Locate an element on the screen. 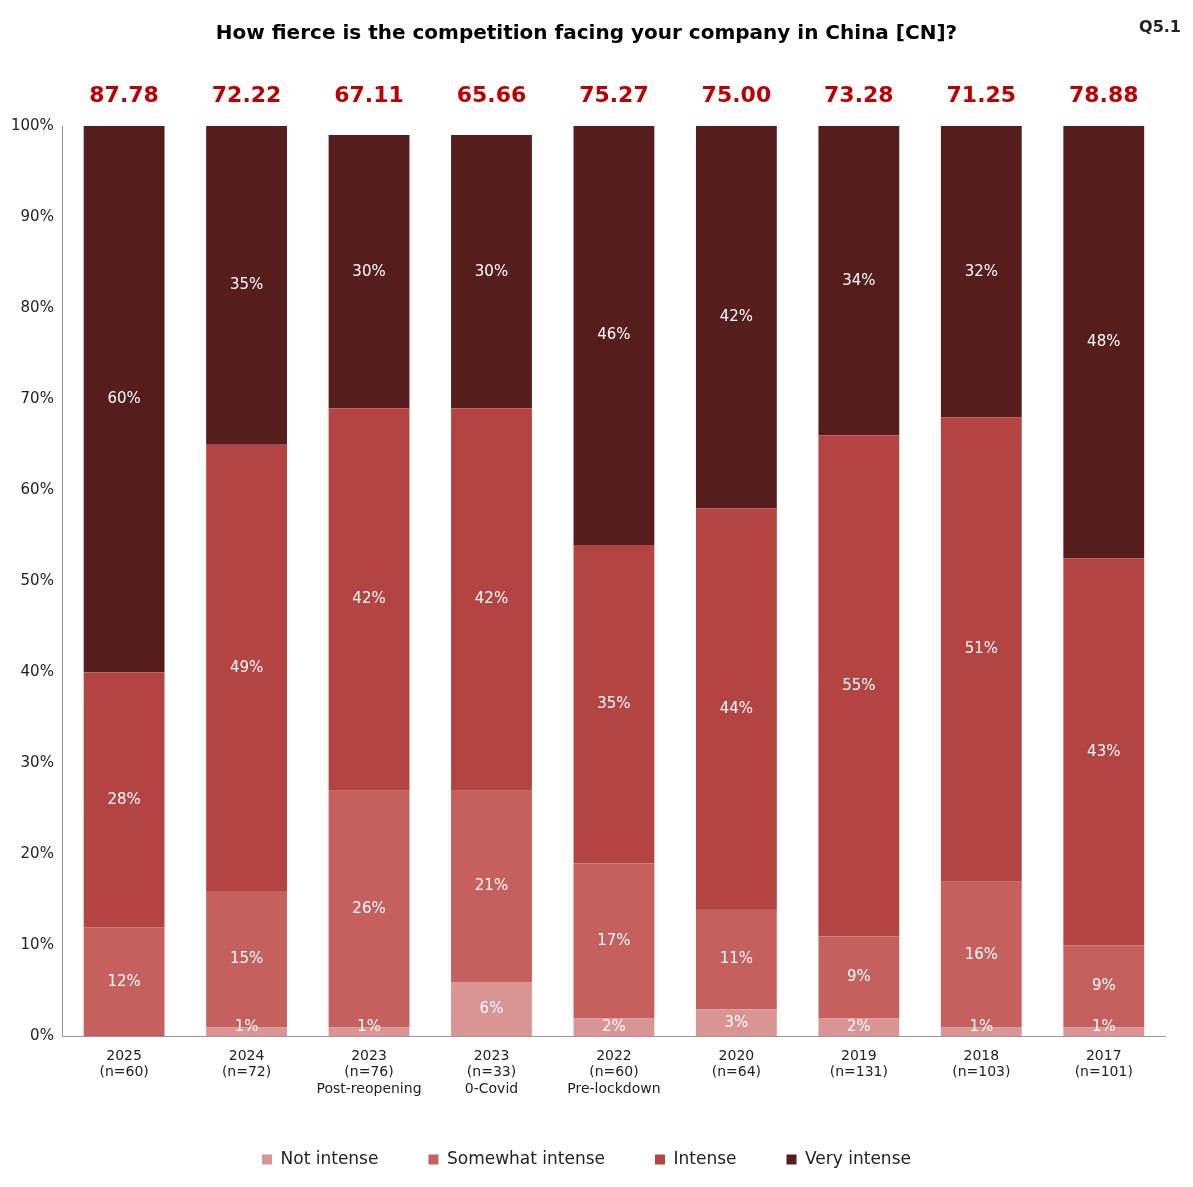 This screenshot has width=1193, height=1187. y-tick-label: 100% is located at coordinates (32, 124).